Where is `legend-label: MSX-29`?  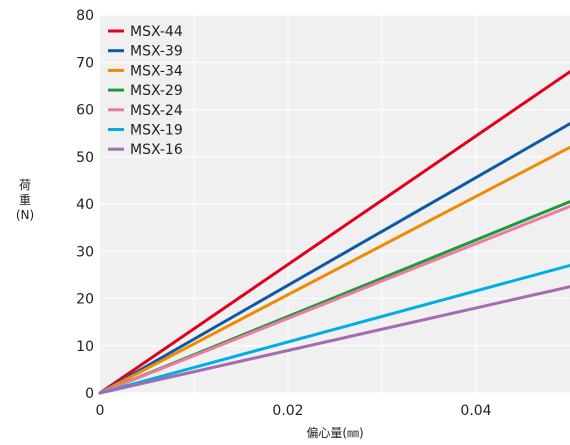
legend-label: MSX-29 is located at coordinates (156, 91).